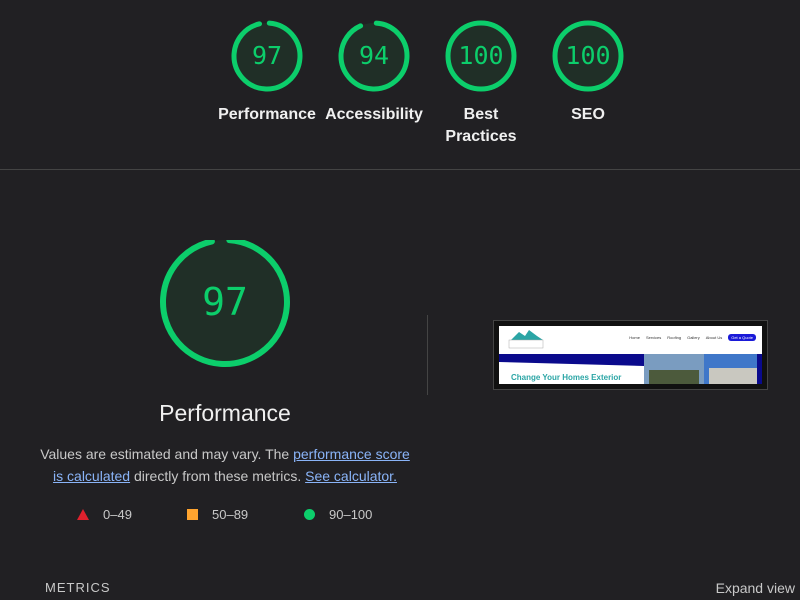 This screenshot has width=800, height=600. I want to click on circle-icon, so click(309, 514).